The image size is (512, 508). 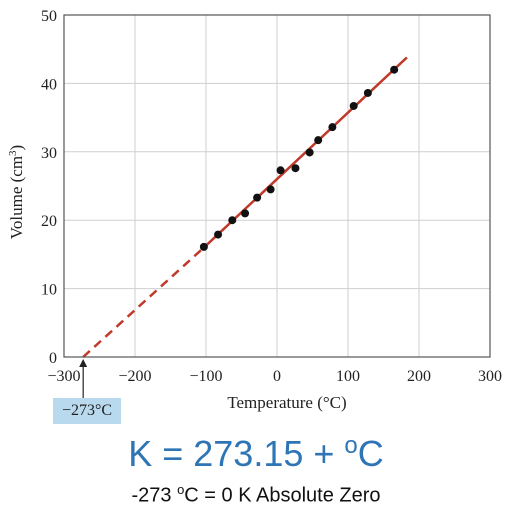 What do you see at coordinates (83, 363) in the screenshot?
I see `arrow-head` at bounding box center [83, 363].